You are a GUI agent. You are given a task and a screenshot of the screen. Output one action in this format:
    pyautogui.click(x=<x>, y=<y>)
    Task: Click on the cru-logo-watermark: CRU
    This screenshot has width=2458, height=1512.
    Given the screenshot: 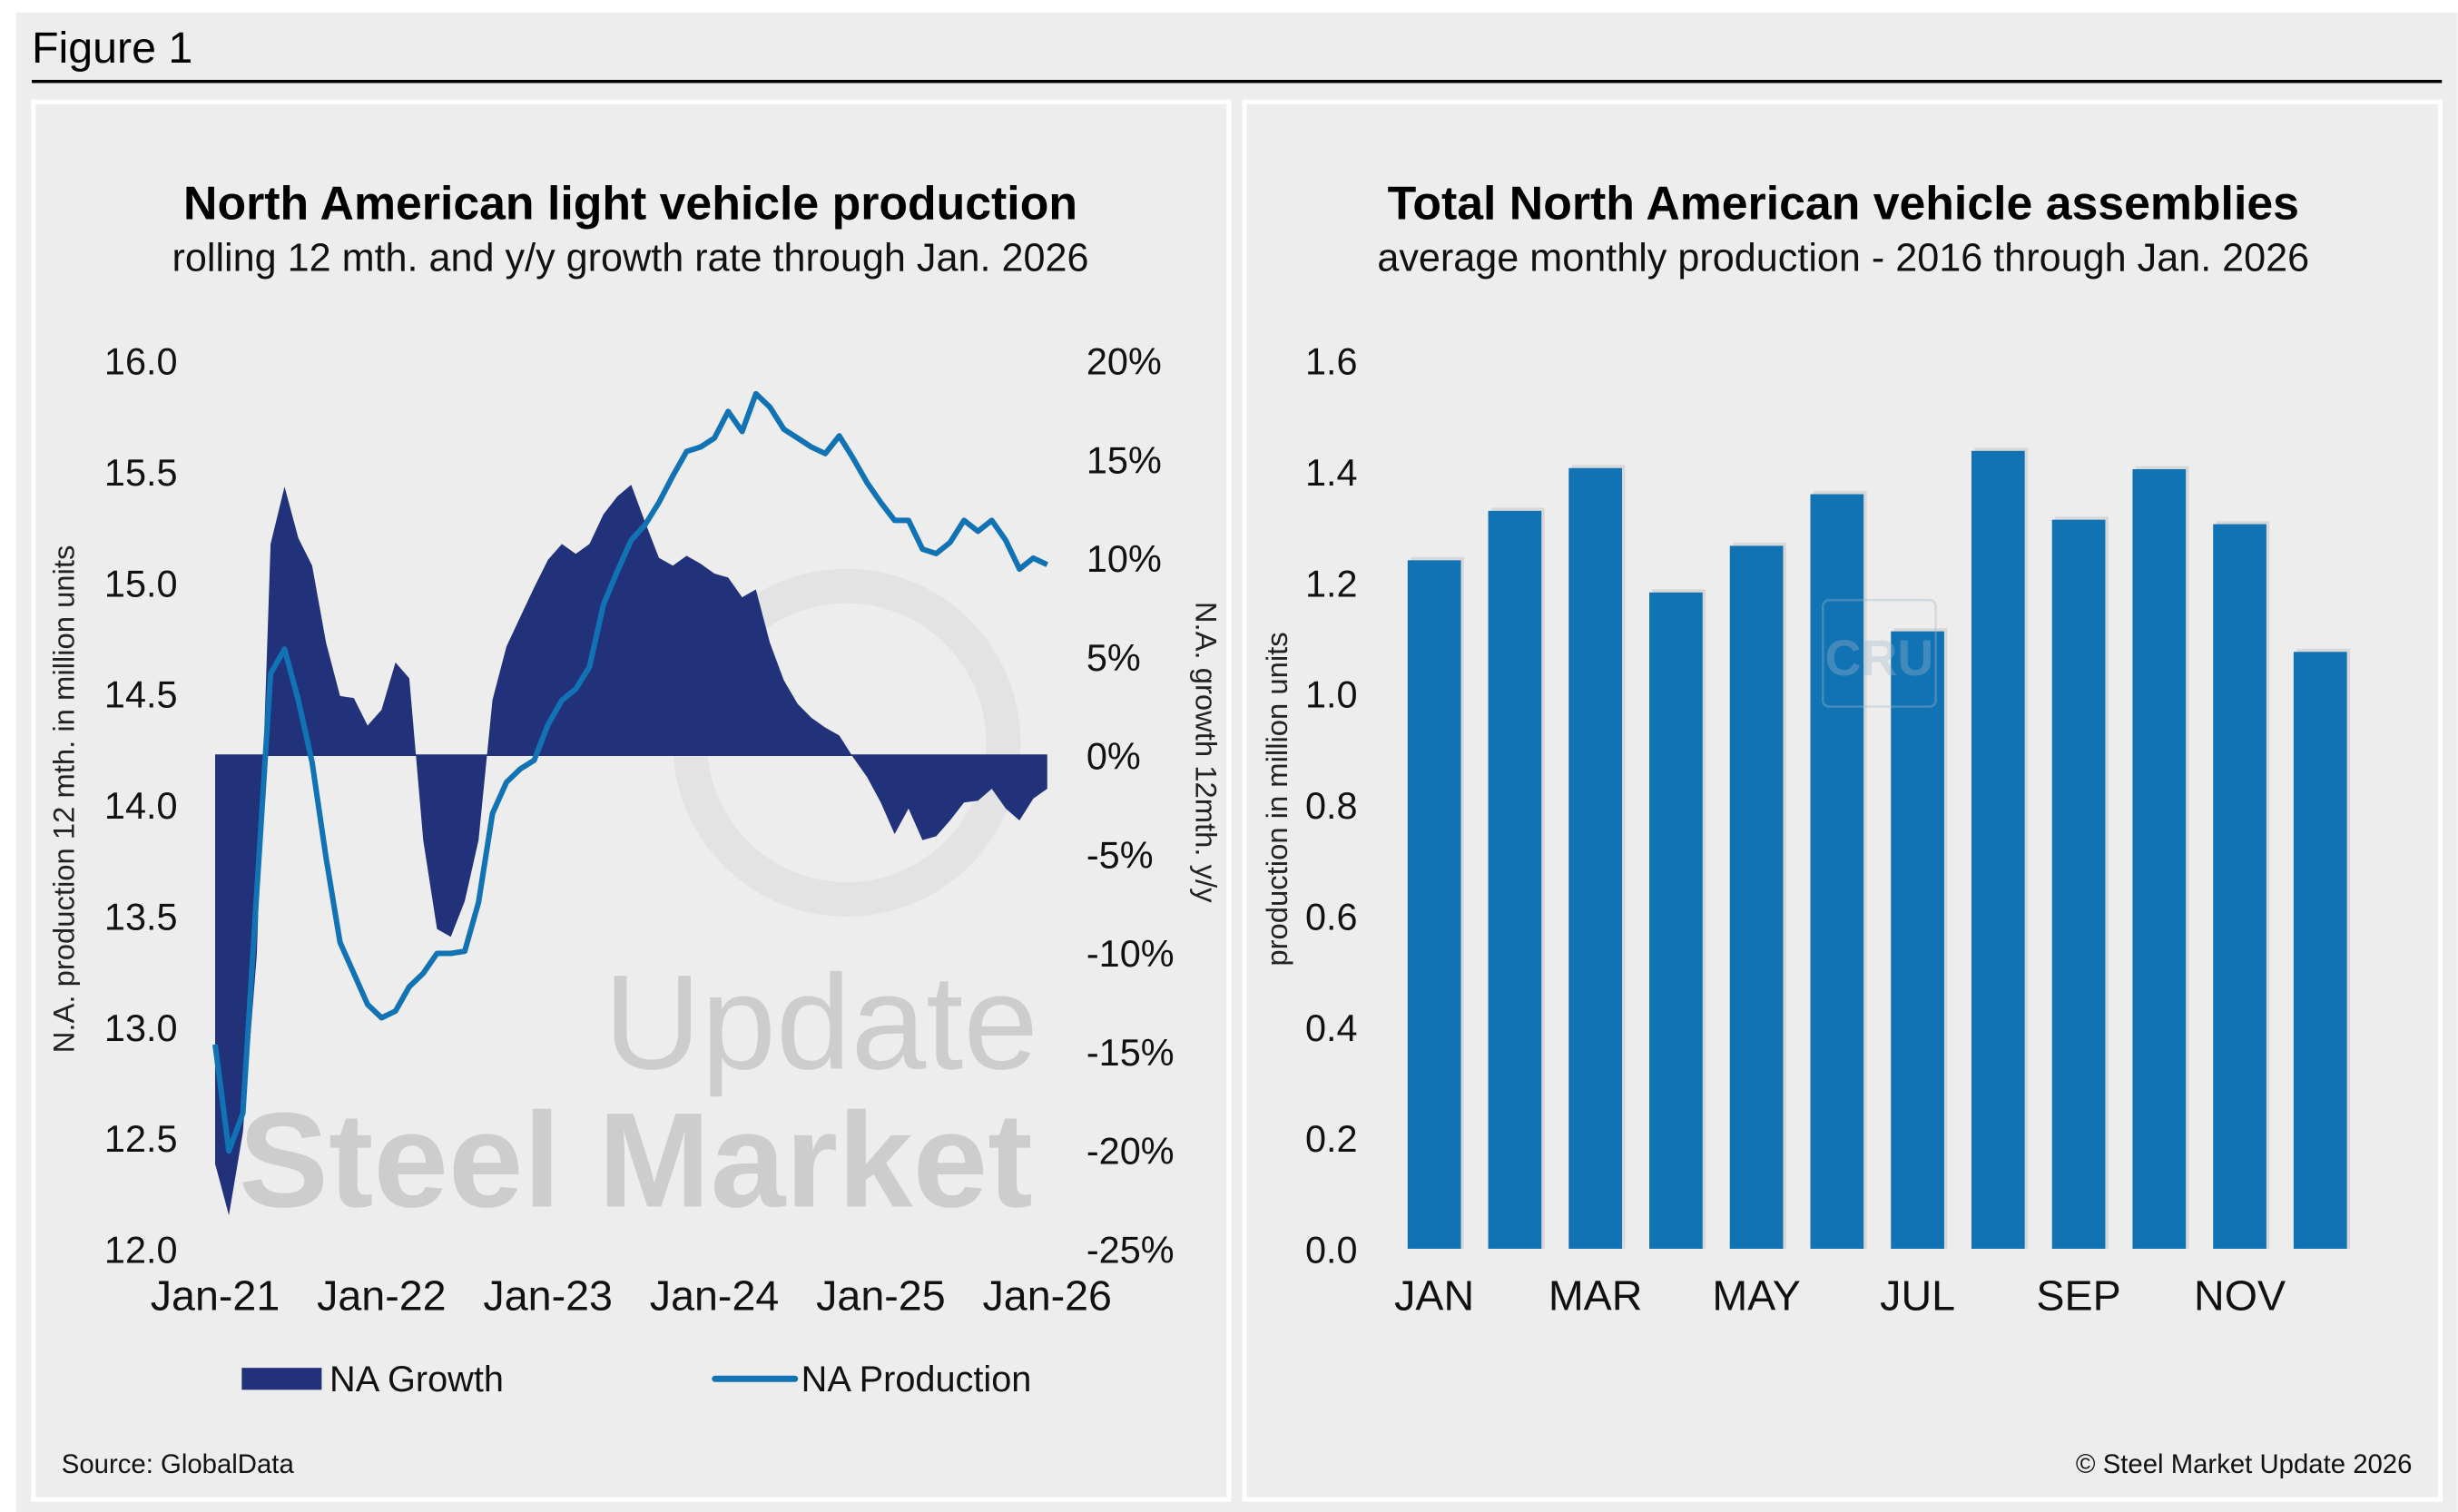 What is the action you would take?
    pyautogui.click(x=1880, y=653)
    